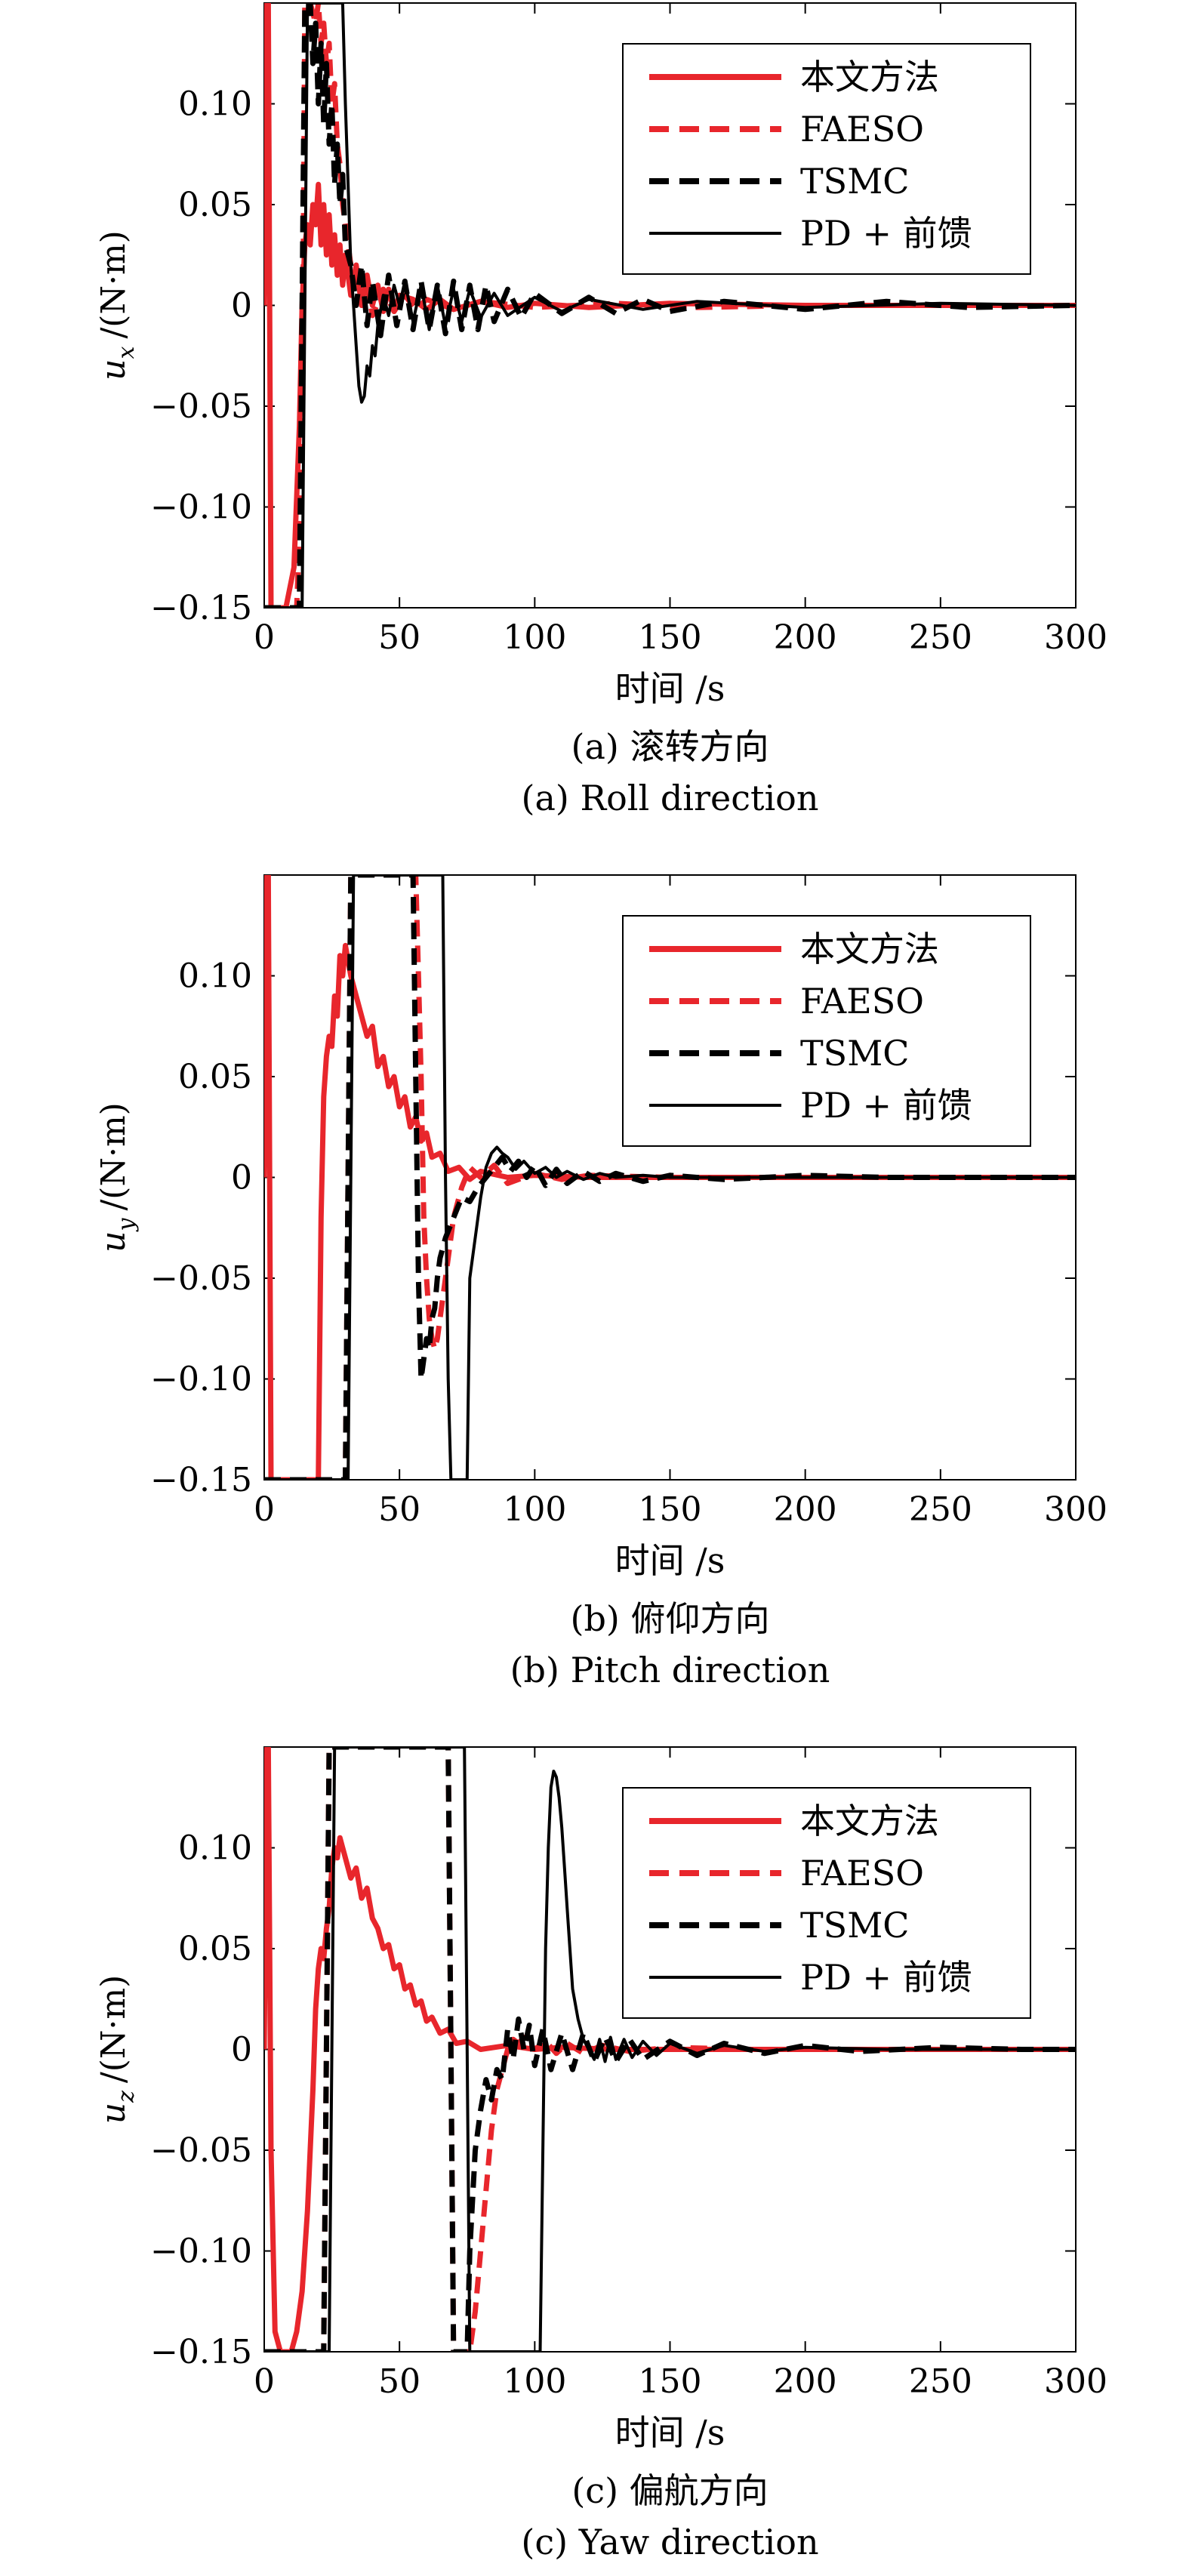 This screenshot has height=2576, width=1189. I want to click on y-axis-label: uz /(N·m), so click(117, 2050).